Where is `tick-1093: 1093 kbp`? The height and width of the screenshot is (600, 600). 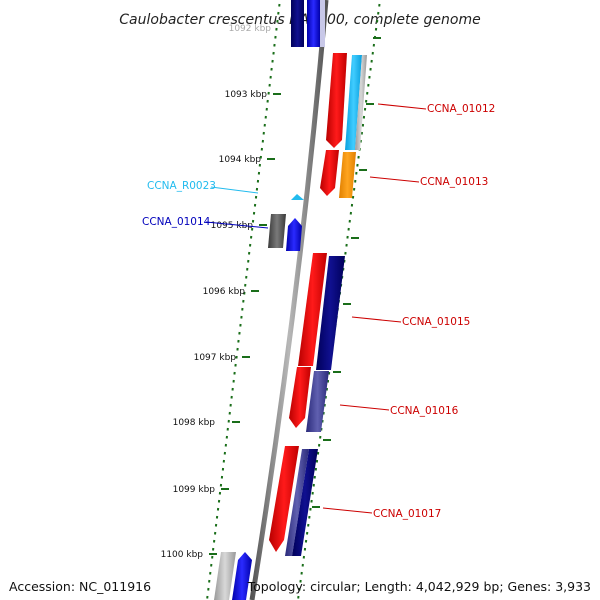 tick-1093: 1093 kbp is located at coordinates (253, 95).